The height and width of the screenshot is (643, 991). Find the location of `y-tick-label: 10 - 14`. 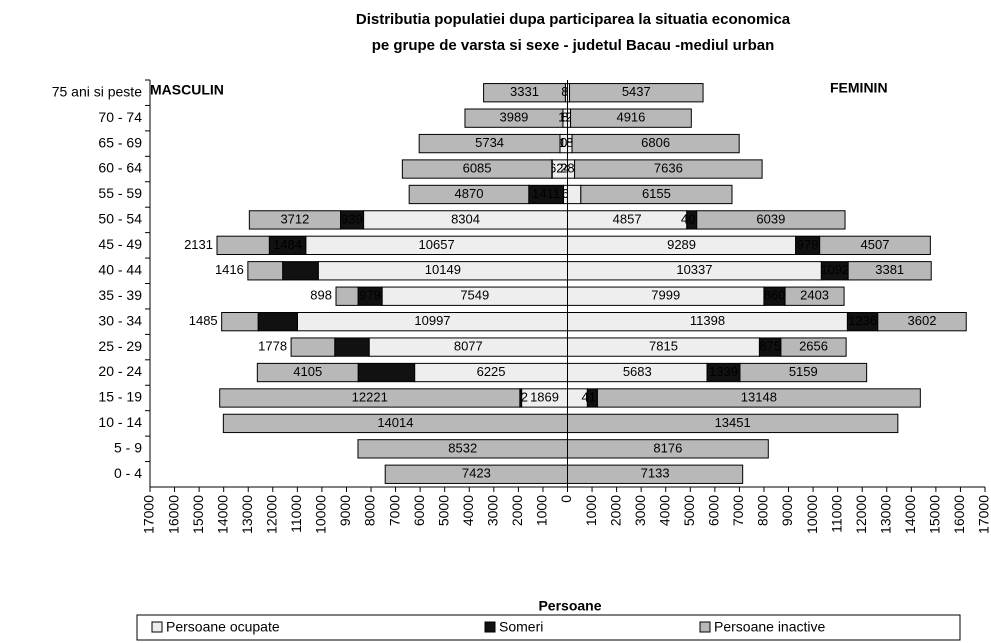

y-tick-label: 10 - 14 is located at coordinates (120, 422).